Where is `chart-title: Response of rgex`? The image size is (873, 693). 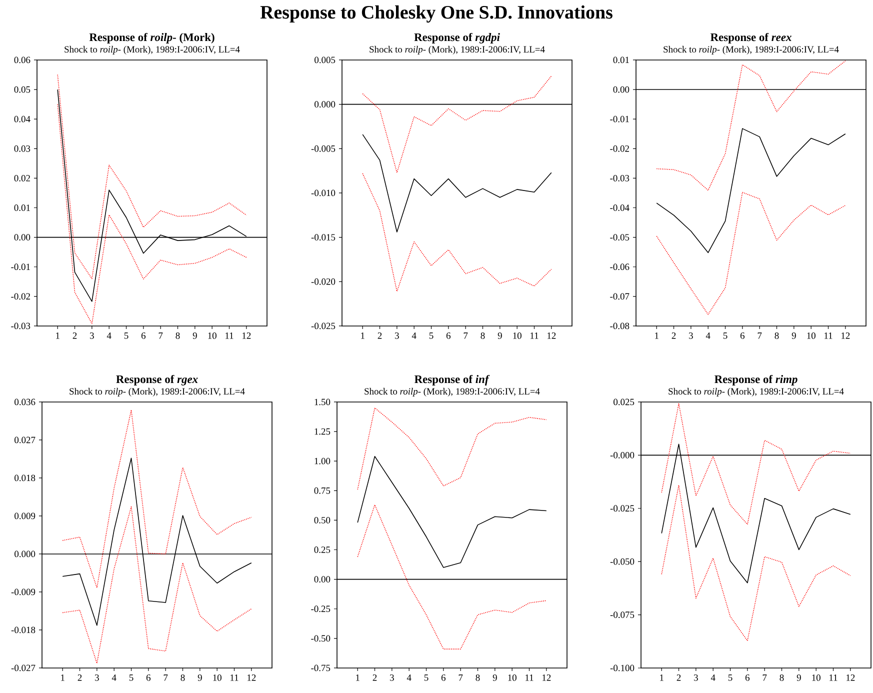
chart-title: Response of rgex is located at coordinates (157, 380).